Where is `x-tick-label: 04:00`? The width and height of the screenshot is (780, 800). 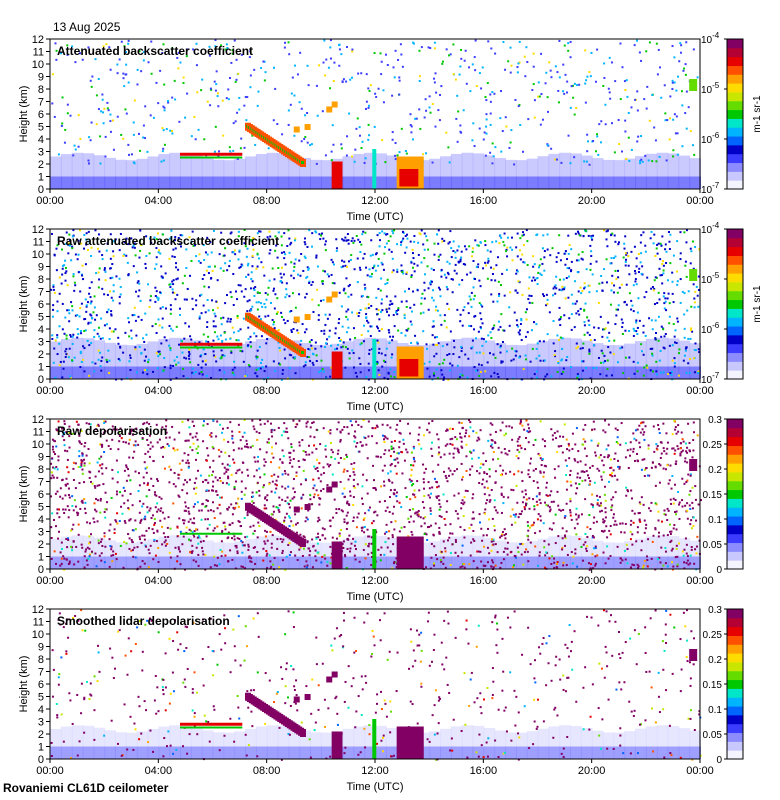
x-tick-label: 04:00 is located at coordinates (159, 201).